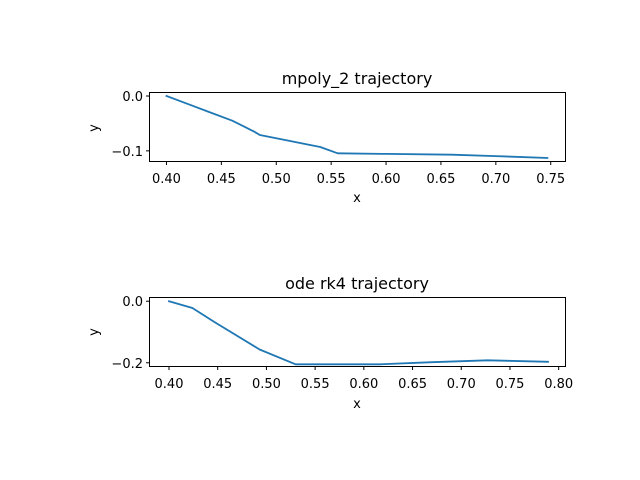  I want to click on y-tick-label: −0.1, so click(127, 152).